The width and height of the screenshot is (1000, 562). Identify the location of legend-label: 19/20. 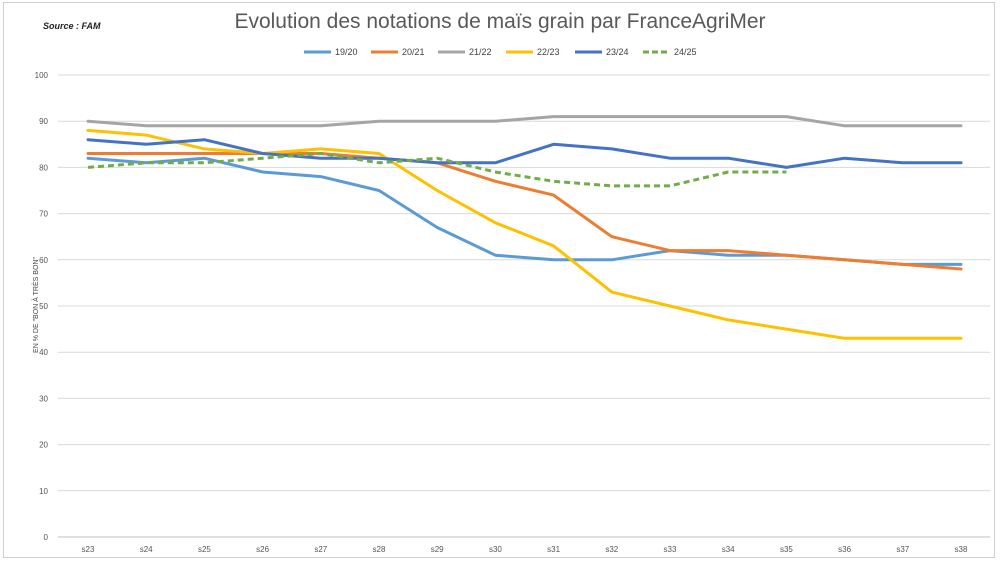
(346, 52).